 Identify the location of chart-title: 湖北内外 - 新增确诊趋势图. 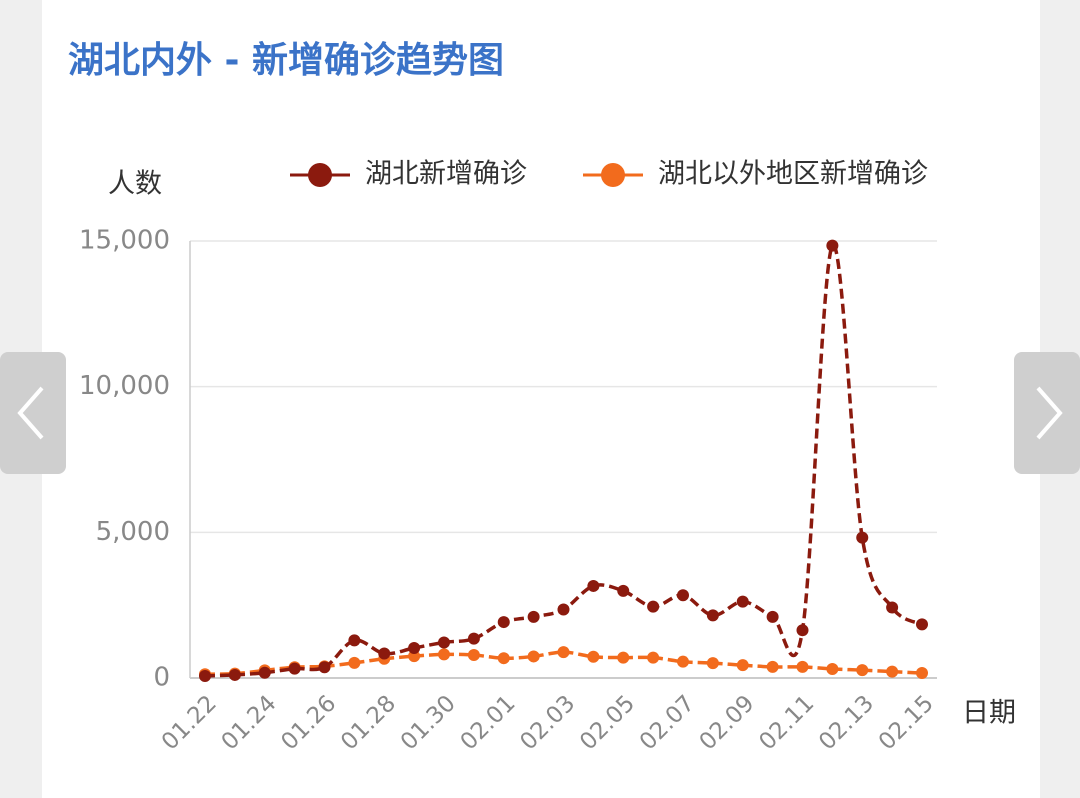
(286, 60).